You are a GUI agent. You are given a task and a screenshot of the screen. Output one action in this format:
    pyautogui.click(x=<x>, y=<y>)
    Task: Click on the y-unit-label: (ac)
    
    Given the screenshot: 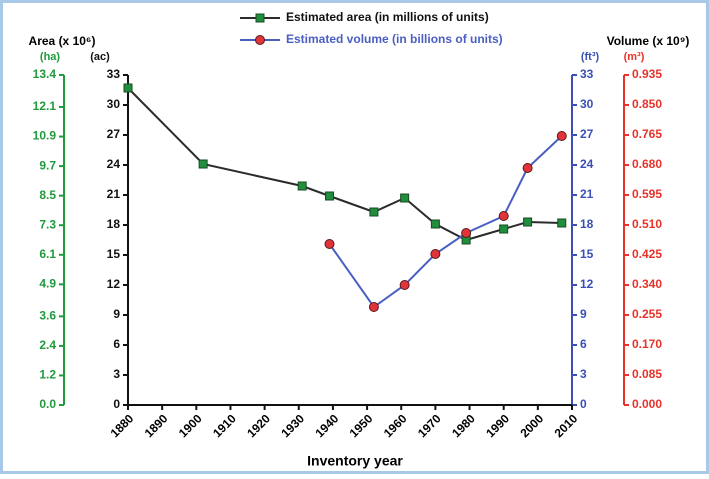 What is the action you would take?
    pyautogui.click(x=100, y=57)
    